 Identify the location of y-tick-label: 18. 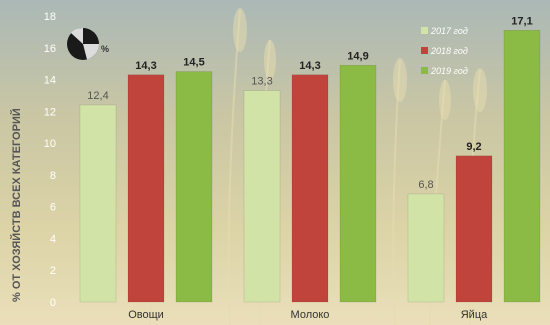
(50, 17).